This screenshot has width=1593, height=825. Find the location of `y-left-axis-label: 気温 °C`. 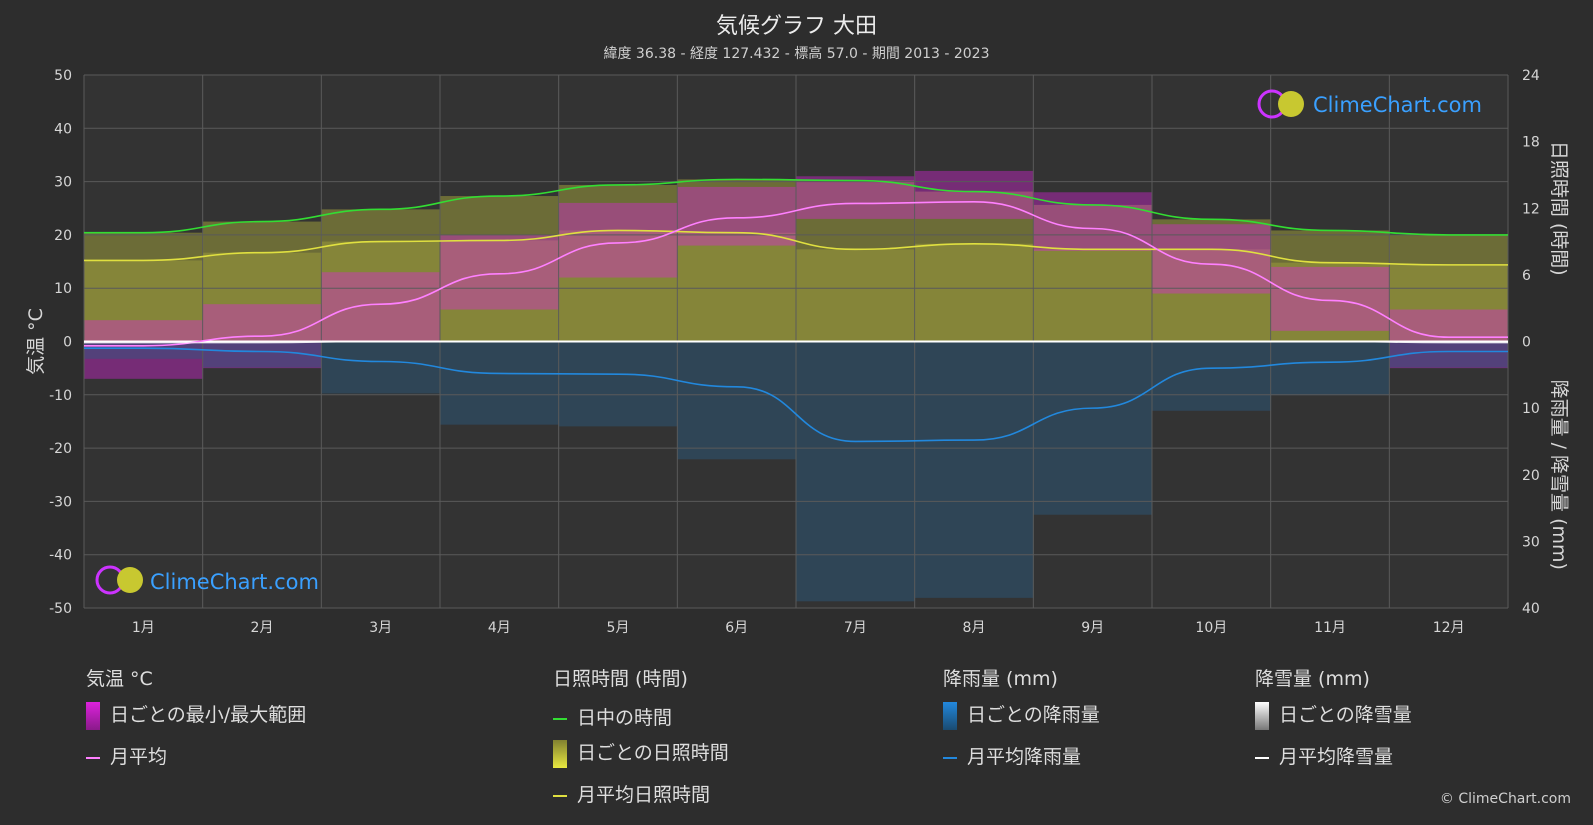

y-left-axis-label: 気温 °C is located at coordinates (36, 341).